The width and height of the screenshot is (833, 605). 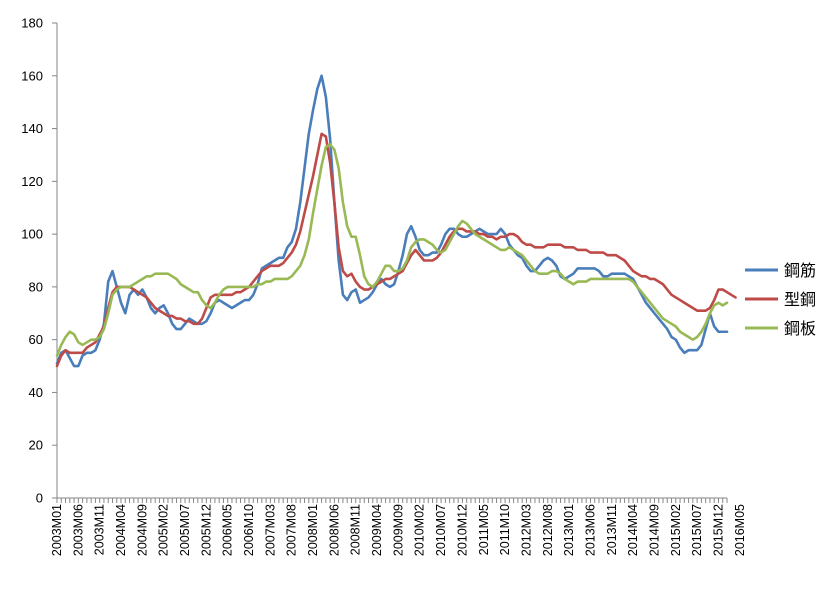 I want to click on x-tick-label: 2006M05, so click(x=228, y=530).